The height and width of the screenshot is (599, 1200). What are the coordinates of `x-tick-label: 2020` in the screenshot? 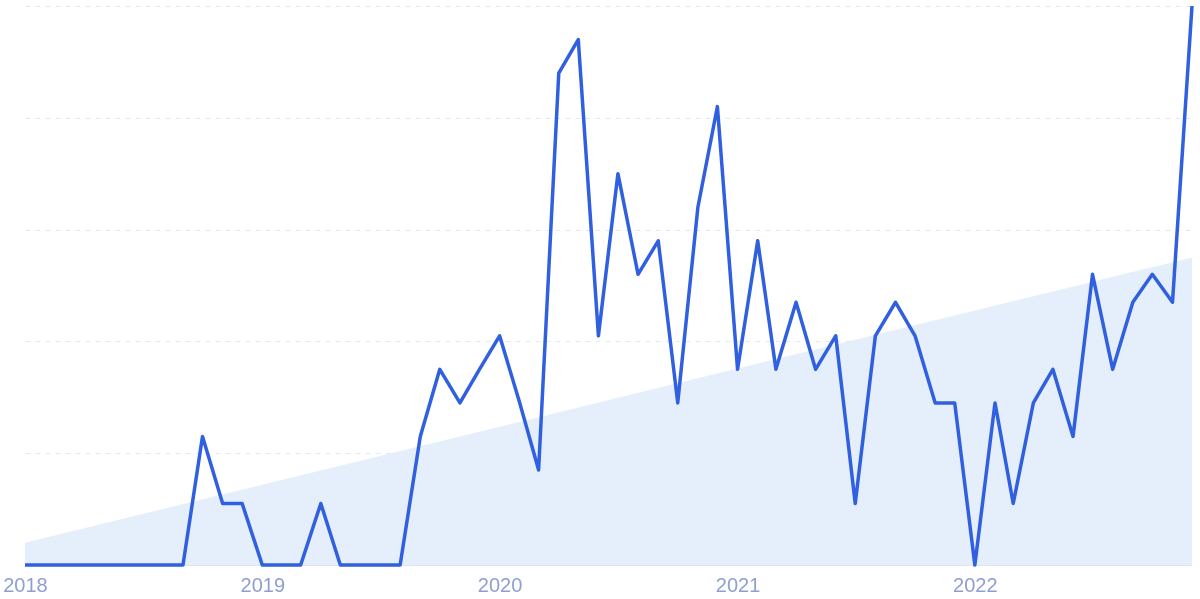 It's located at (500, 584).